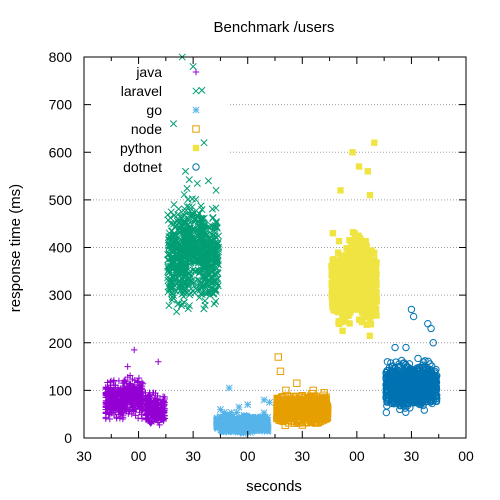 The width and height of the screenshot is (500, 500). What do you see at coordinates (148, 72) in the screenshot?
I see `legend-label-java: java` at bounding box center [148, 72].